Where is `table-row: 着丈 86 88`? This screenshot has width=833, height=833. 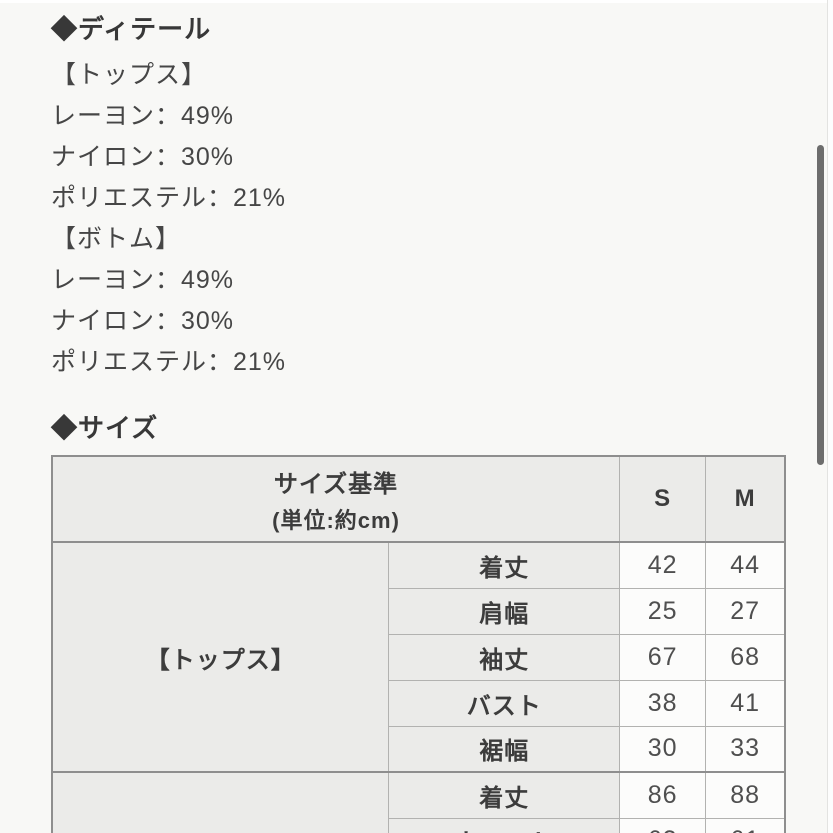 table-row: 着丈 86 88 is located at coordinates (418, 802).